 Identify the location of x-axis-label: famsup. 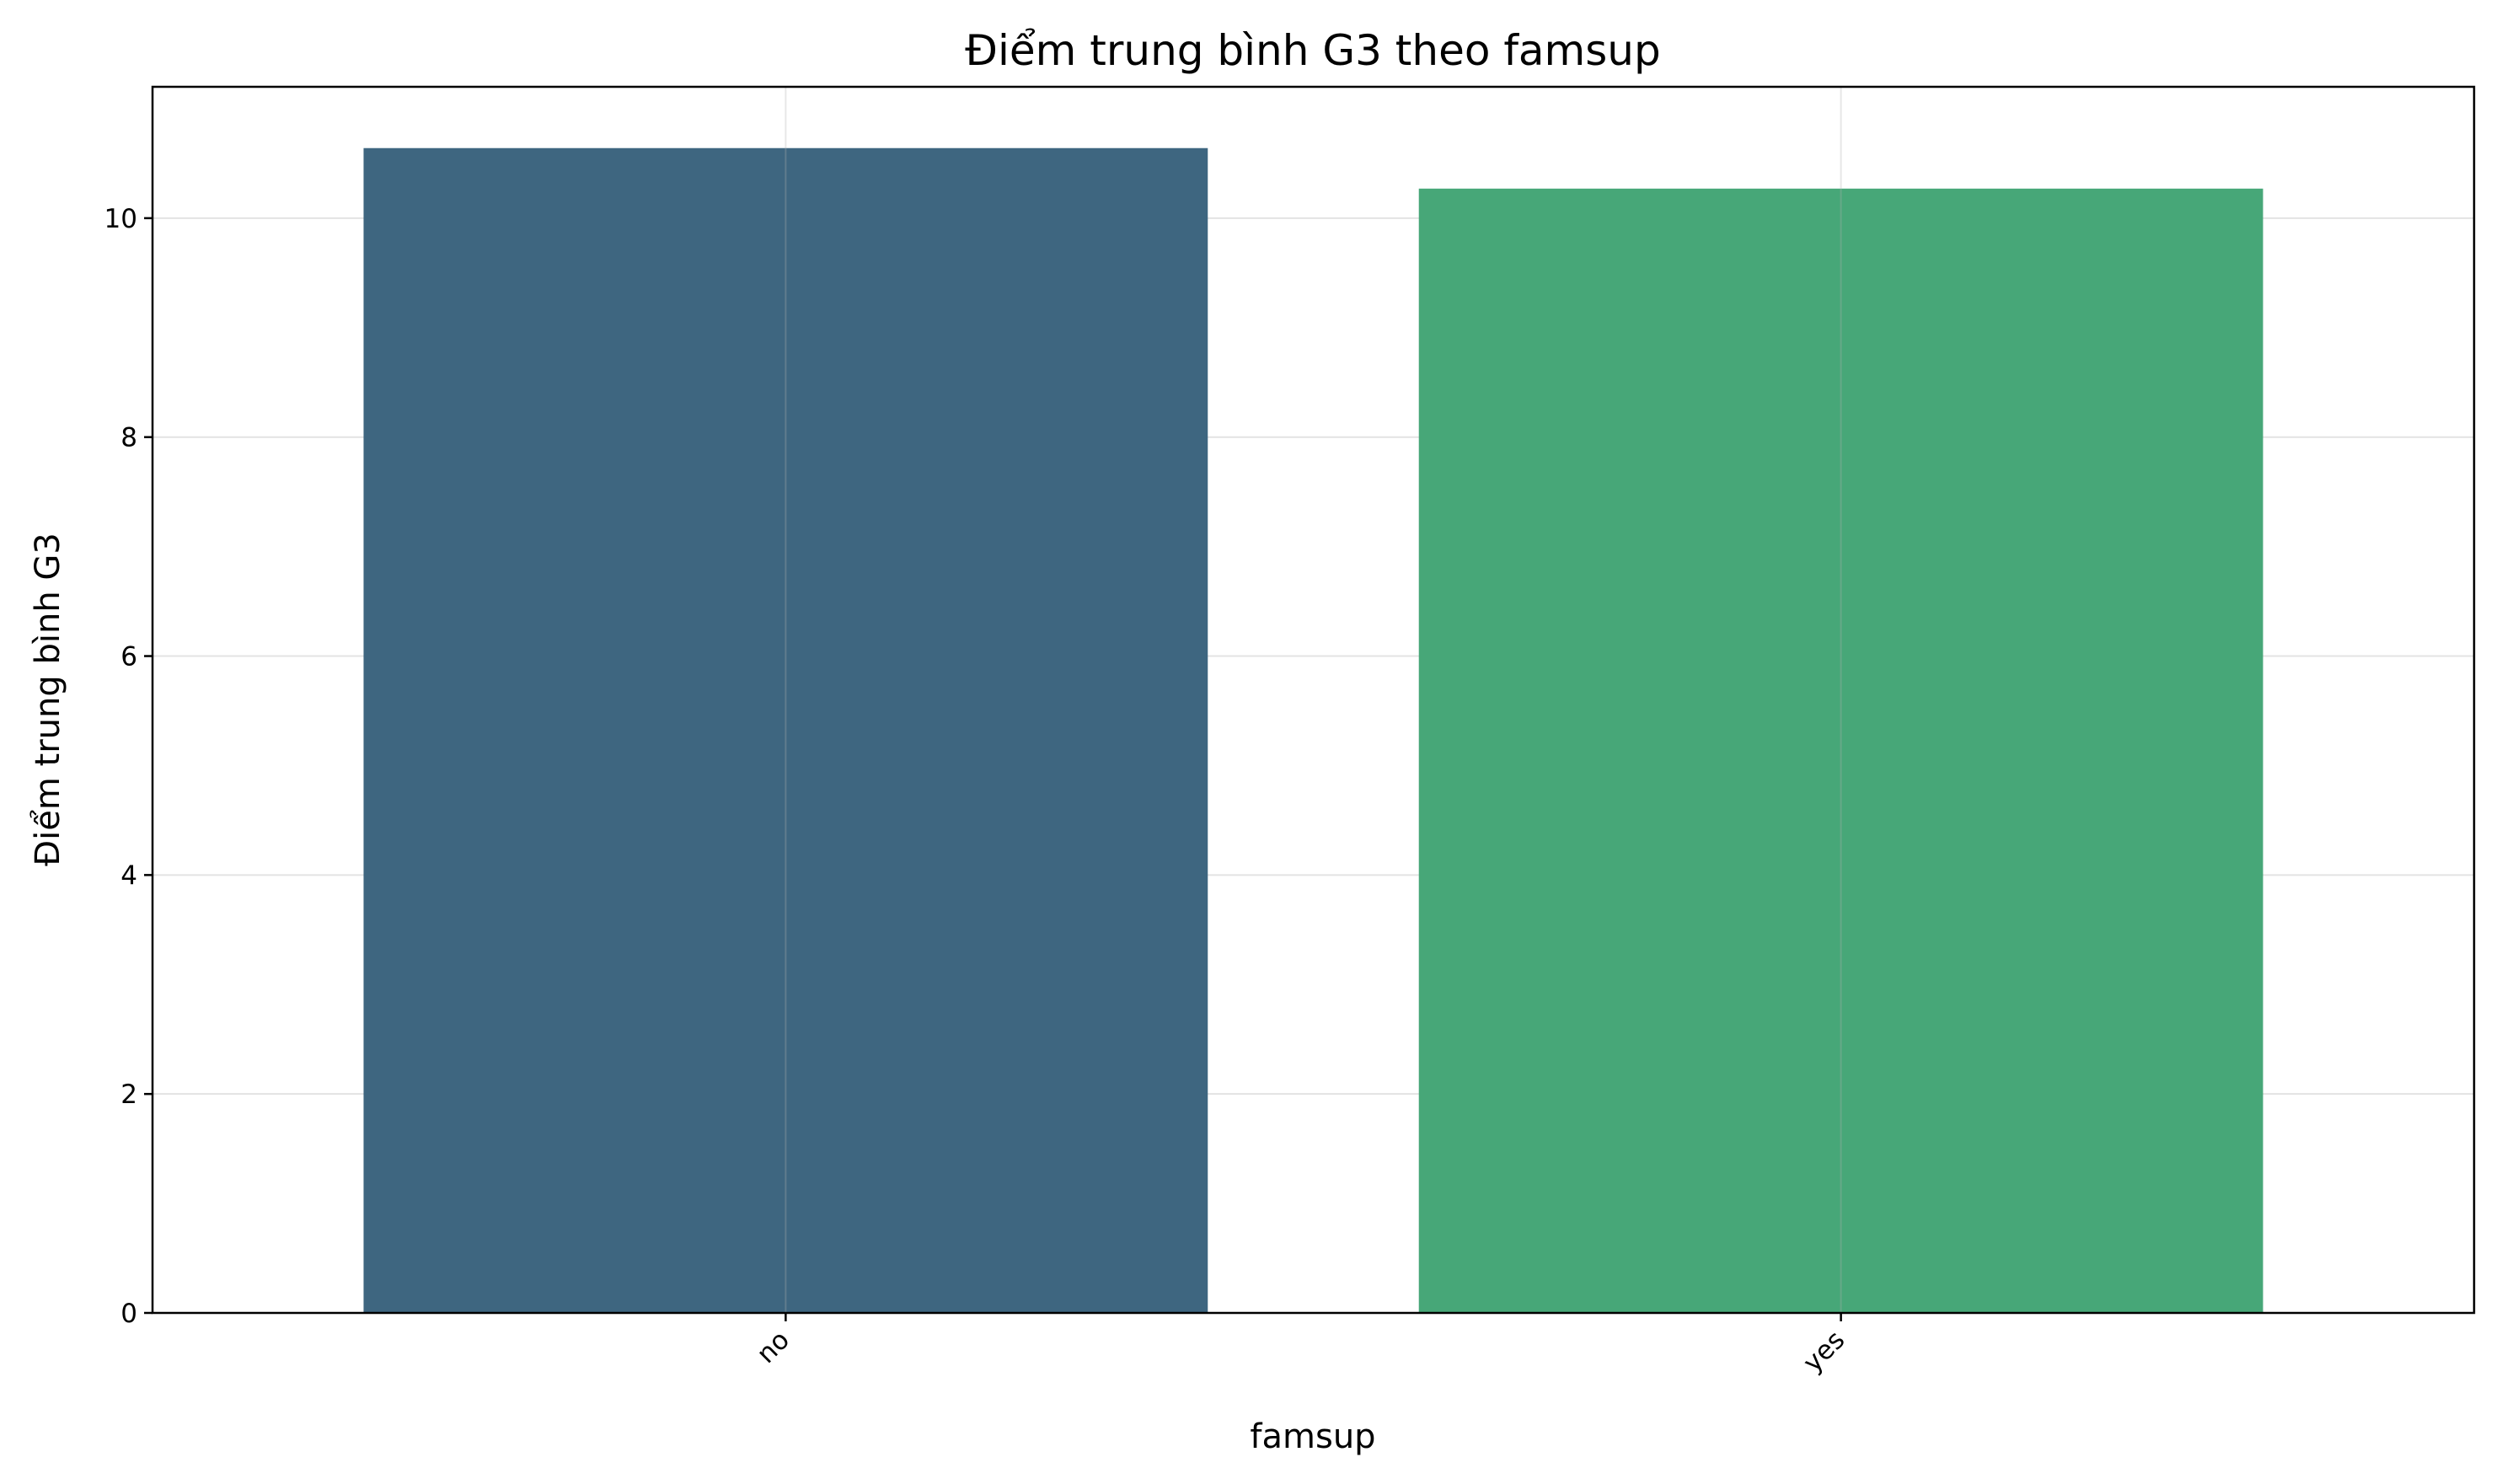
(1312, 1437).